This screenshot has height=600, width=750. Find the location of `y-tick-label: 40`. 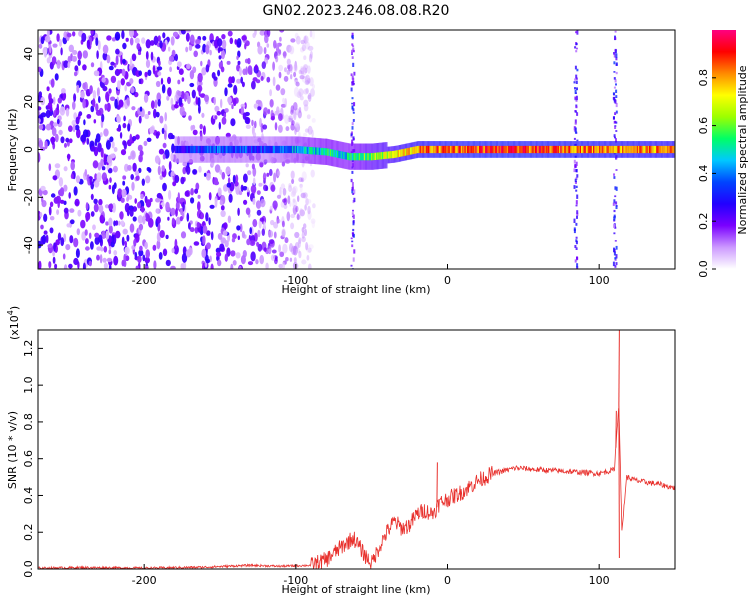

y-tick-label: 40 is located at coordinates (28, 54).